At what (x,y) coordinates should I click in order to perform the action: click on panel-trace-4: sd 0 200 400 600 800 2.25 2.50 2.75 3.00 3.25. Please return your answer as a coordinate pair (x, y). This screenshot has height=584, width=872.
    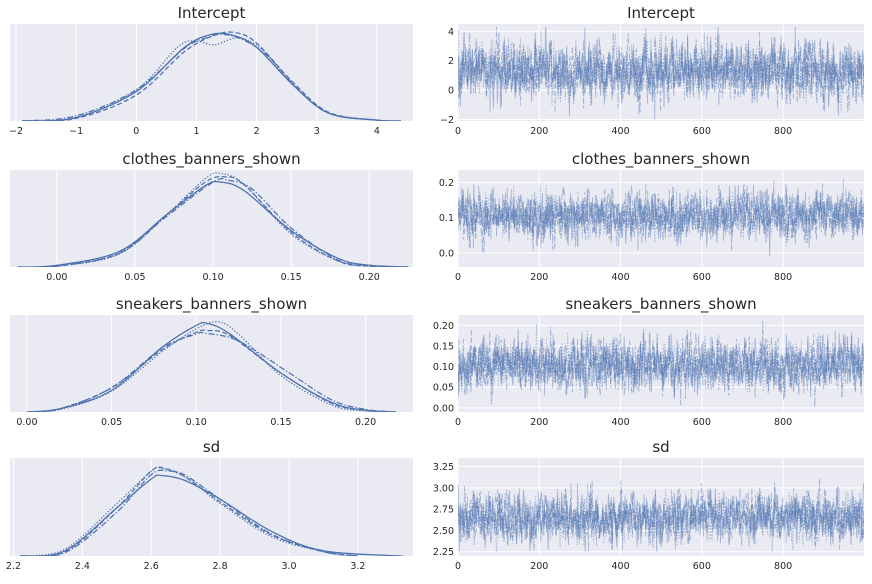
    Looking at the image, I should click on (648, 505).